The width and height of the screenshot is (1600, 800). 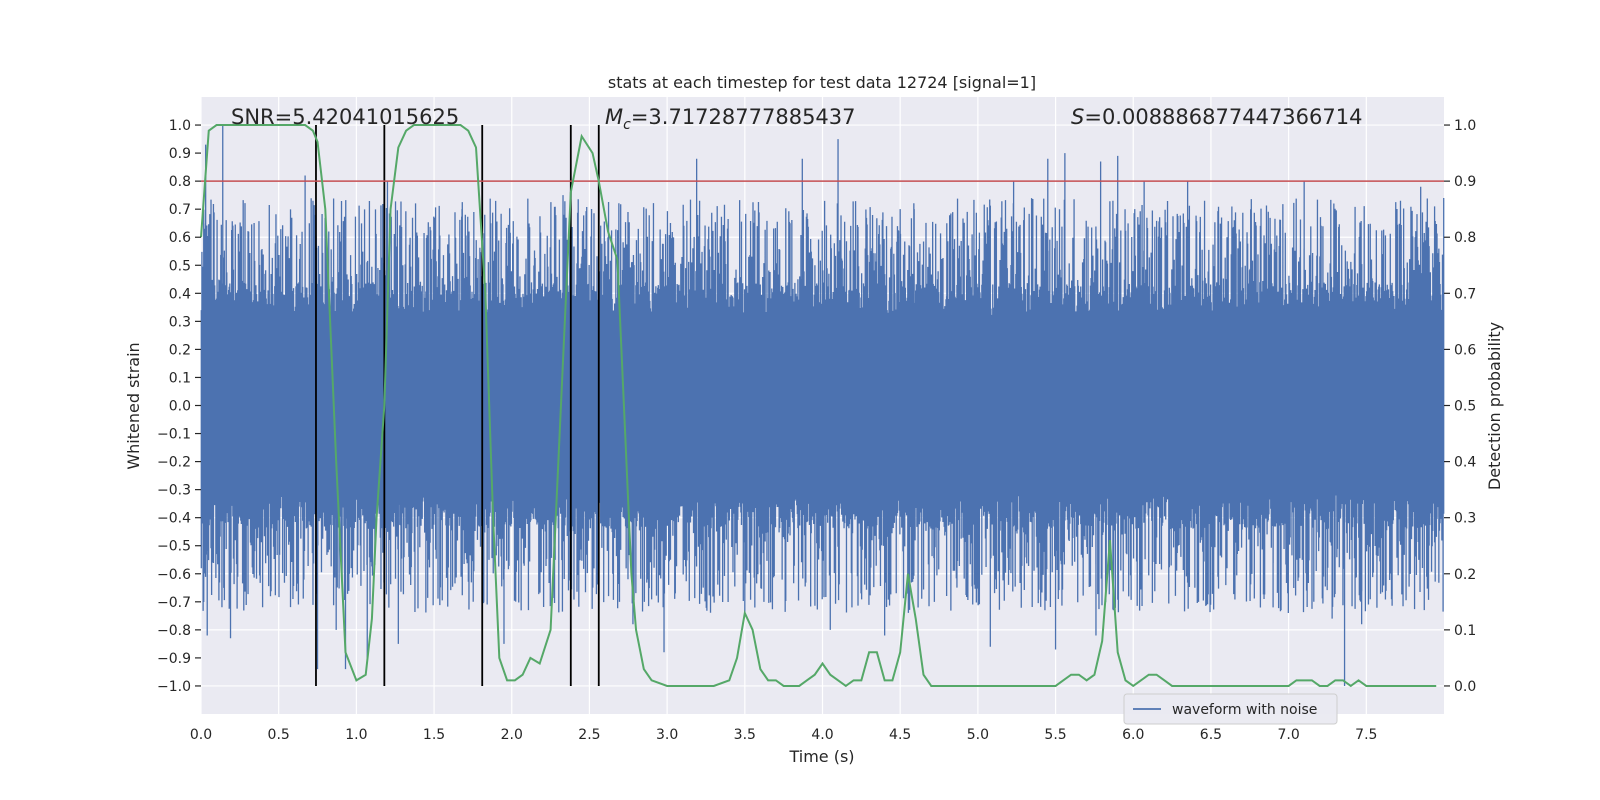 I want to click on y-tick-label: 0.6, so click(x=180, y=238).